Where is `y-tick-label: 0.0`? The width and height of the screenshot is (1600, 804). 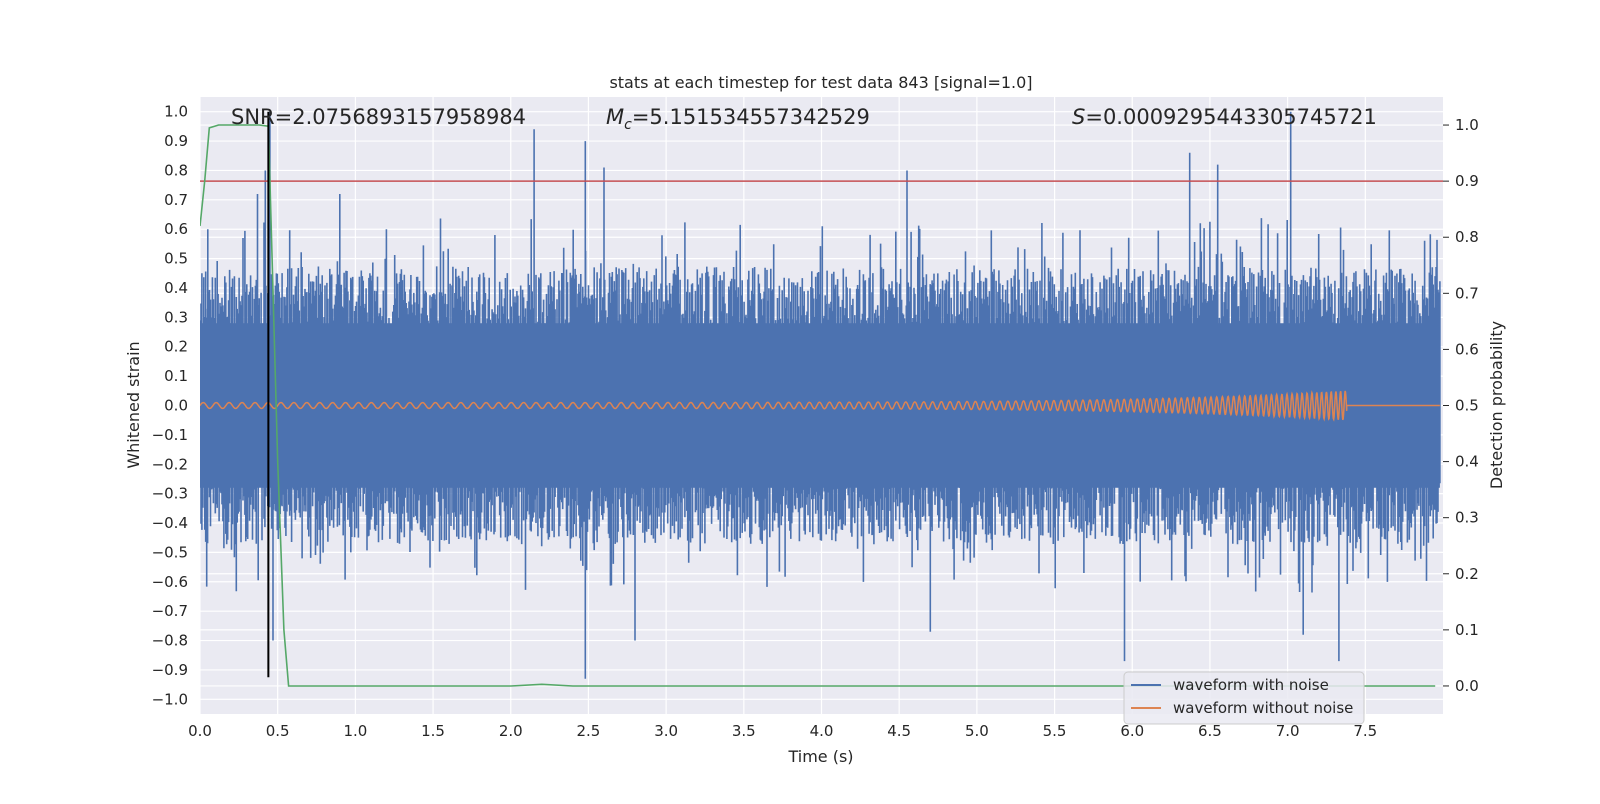 y-tick-label: 0.0 is located at coordinates (176, 406).